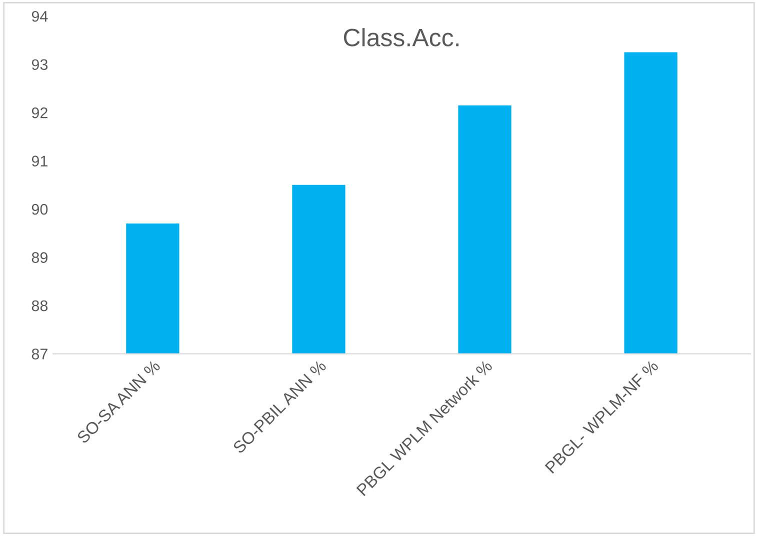  I want to click on y-tick-label: 94, so click(40, 16).